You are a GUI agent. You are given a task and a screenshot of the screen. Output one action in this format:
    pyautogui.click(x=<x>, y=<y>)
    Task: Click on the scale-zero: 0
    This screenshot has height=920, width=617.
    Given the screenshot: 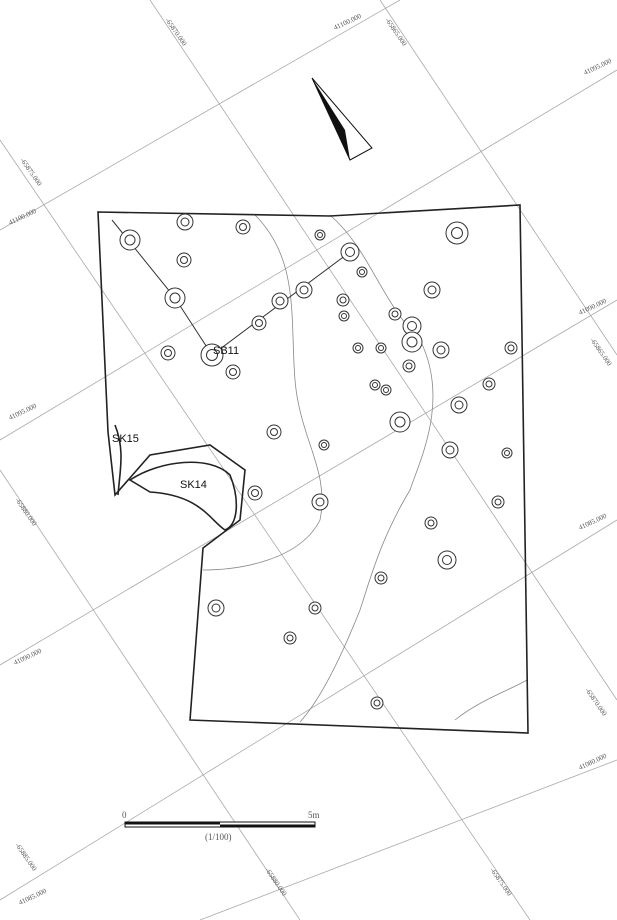 What is the action you would take?
    pyautogui.click(x=124, y=815)
    